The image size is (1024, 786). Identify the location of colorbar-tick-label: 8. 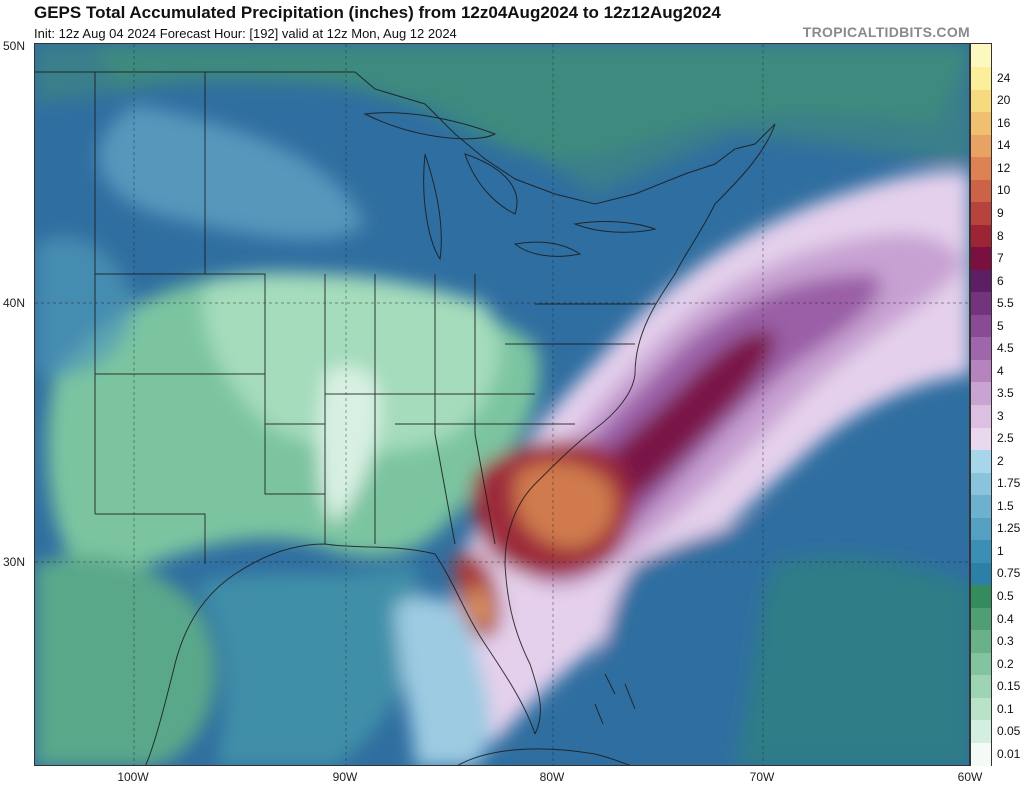
(1000, 235).